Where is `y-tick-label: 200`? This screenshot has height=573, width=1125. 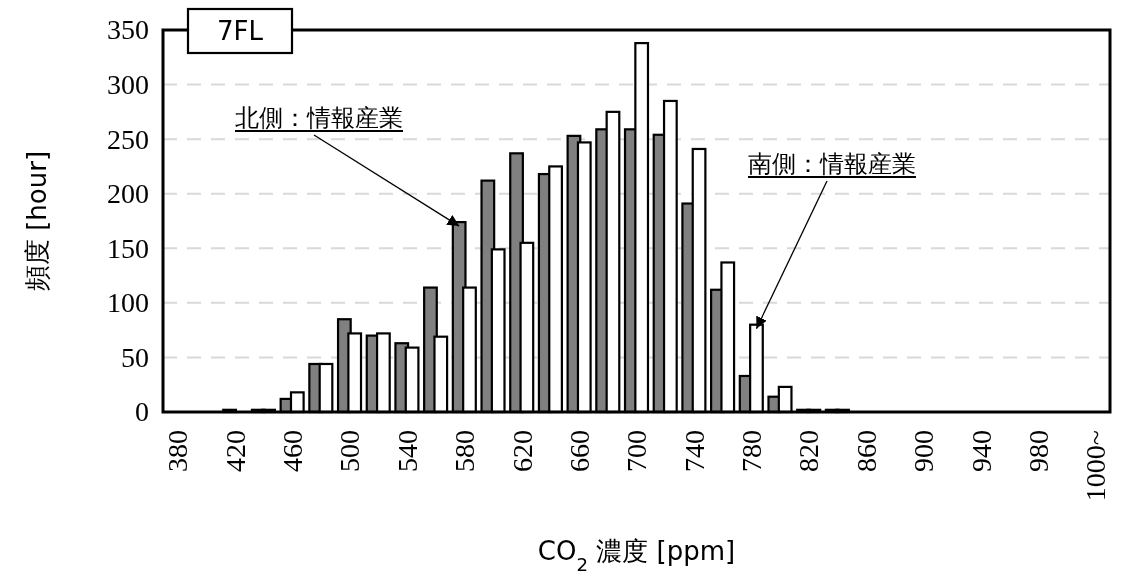 y-tick-label: 200 is located at coordinates (128, 194).